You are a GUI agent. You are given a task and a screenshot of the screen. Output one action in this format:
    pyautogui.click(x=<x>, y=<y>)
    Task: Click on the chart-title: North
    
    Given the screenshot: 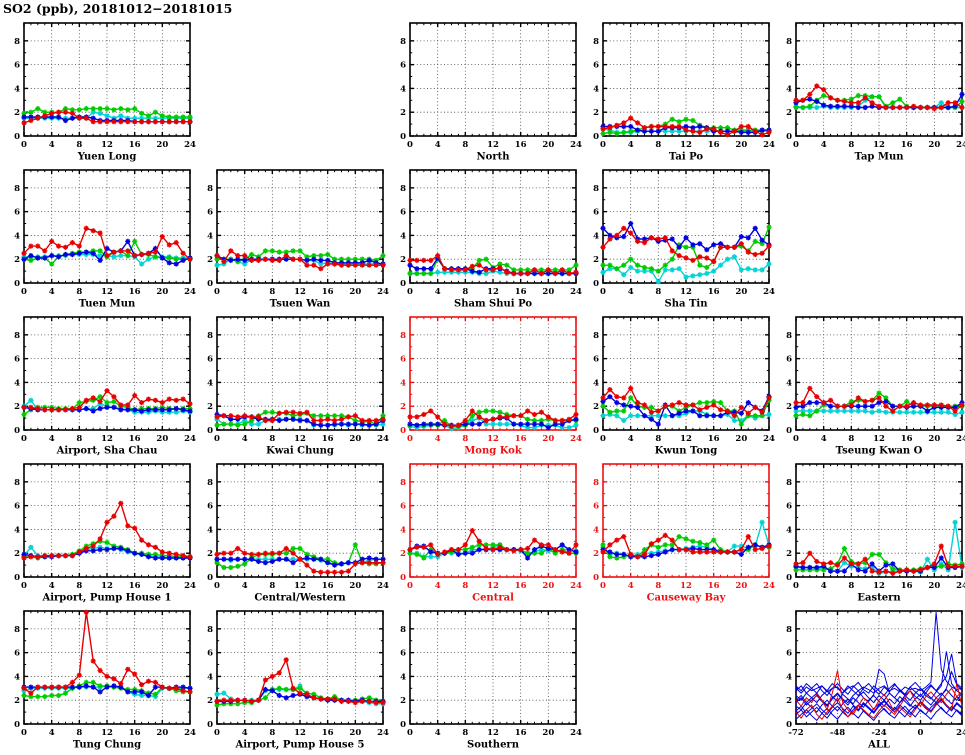 What is the action you would take?
    pyautogui.click(x=494, y=157)
    